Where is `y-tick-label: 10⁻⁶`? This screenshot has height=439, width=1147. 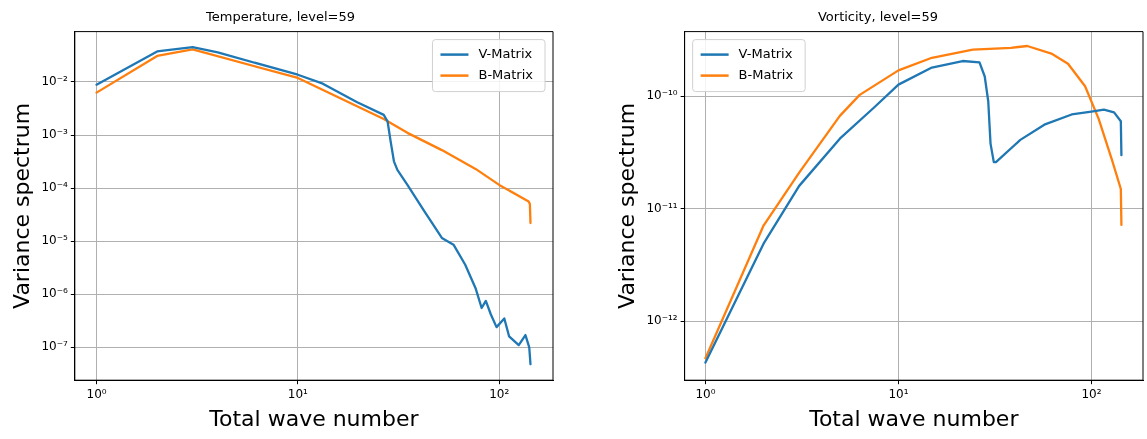
y-tick-label: 10⁻⁶ is located at coordinates (54, 293).